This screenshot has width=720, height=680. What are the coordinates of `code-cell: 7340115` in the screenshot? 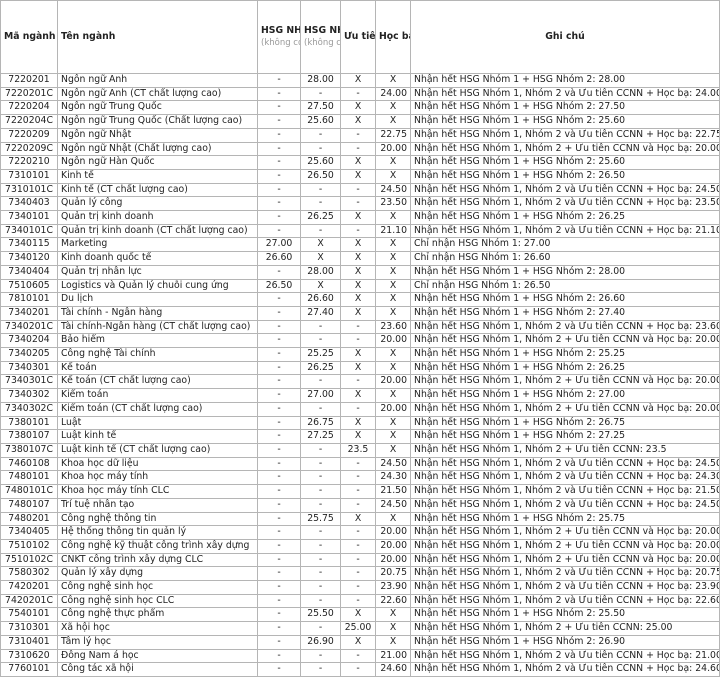 It's located at (29, 245).